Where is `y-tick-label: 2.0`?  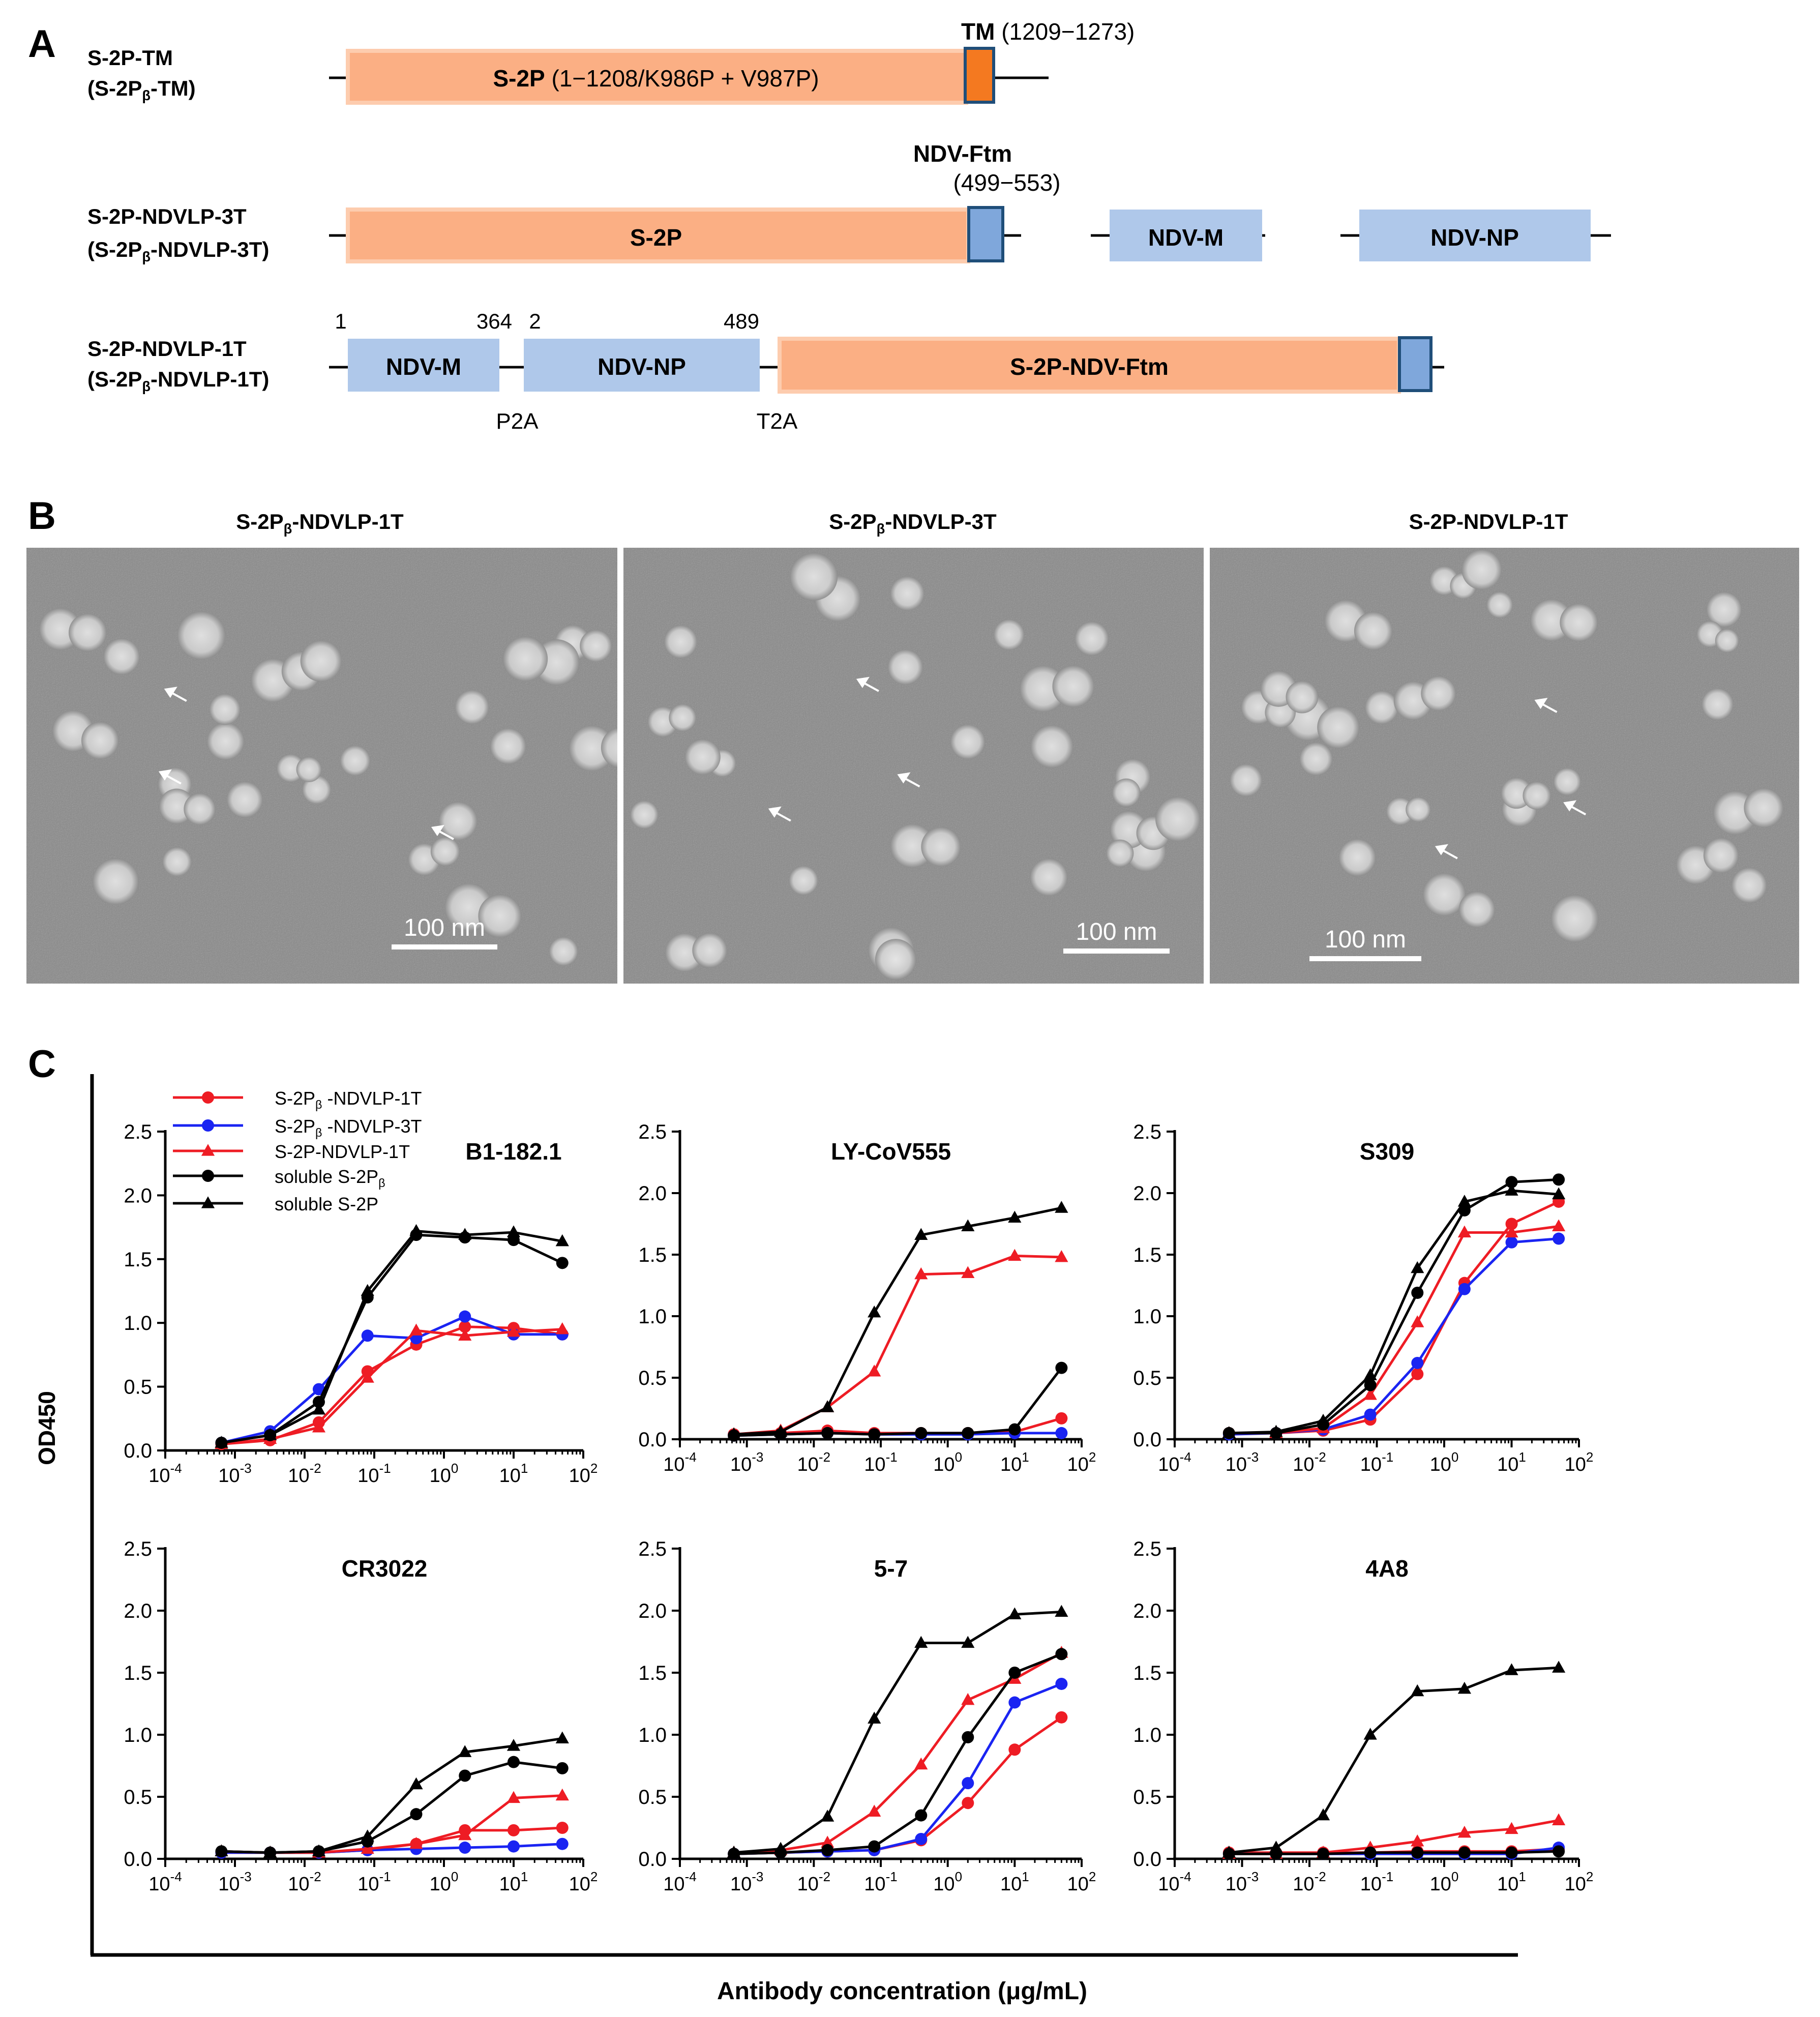
y-tick-label: 2.0 is located at coordinates (138, 1611).